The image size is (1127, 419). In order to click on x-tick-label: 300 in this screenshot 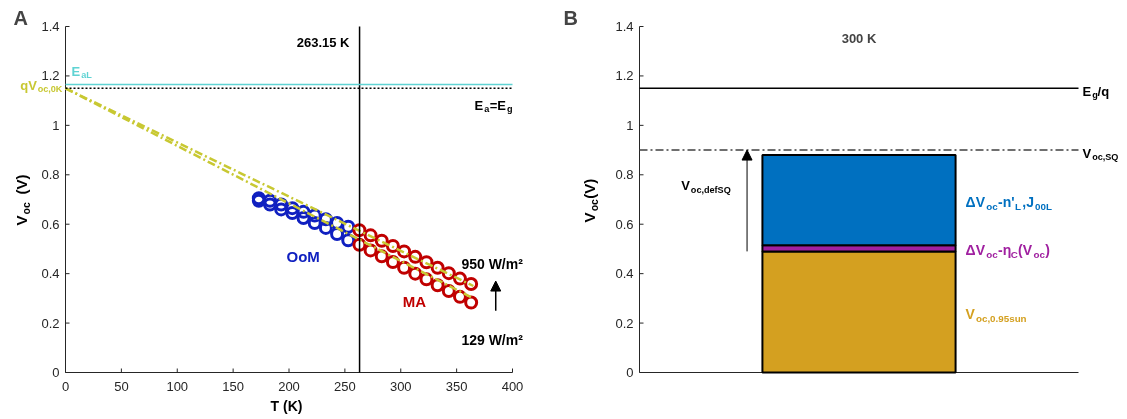, I will do `click(400, 386)`.